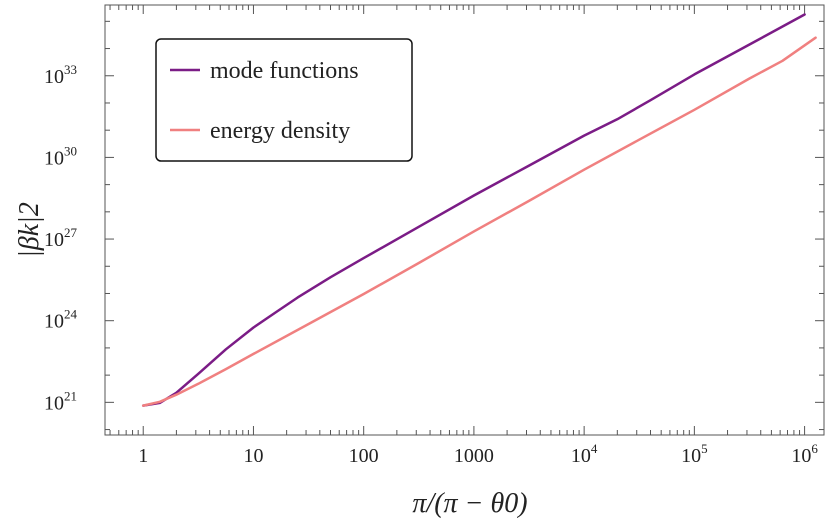 This screenshot has height=529, width=830. Describe the element at coordinates (60, 156) in the screenshot. I see `y-tick-label: 1030` at that location.